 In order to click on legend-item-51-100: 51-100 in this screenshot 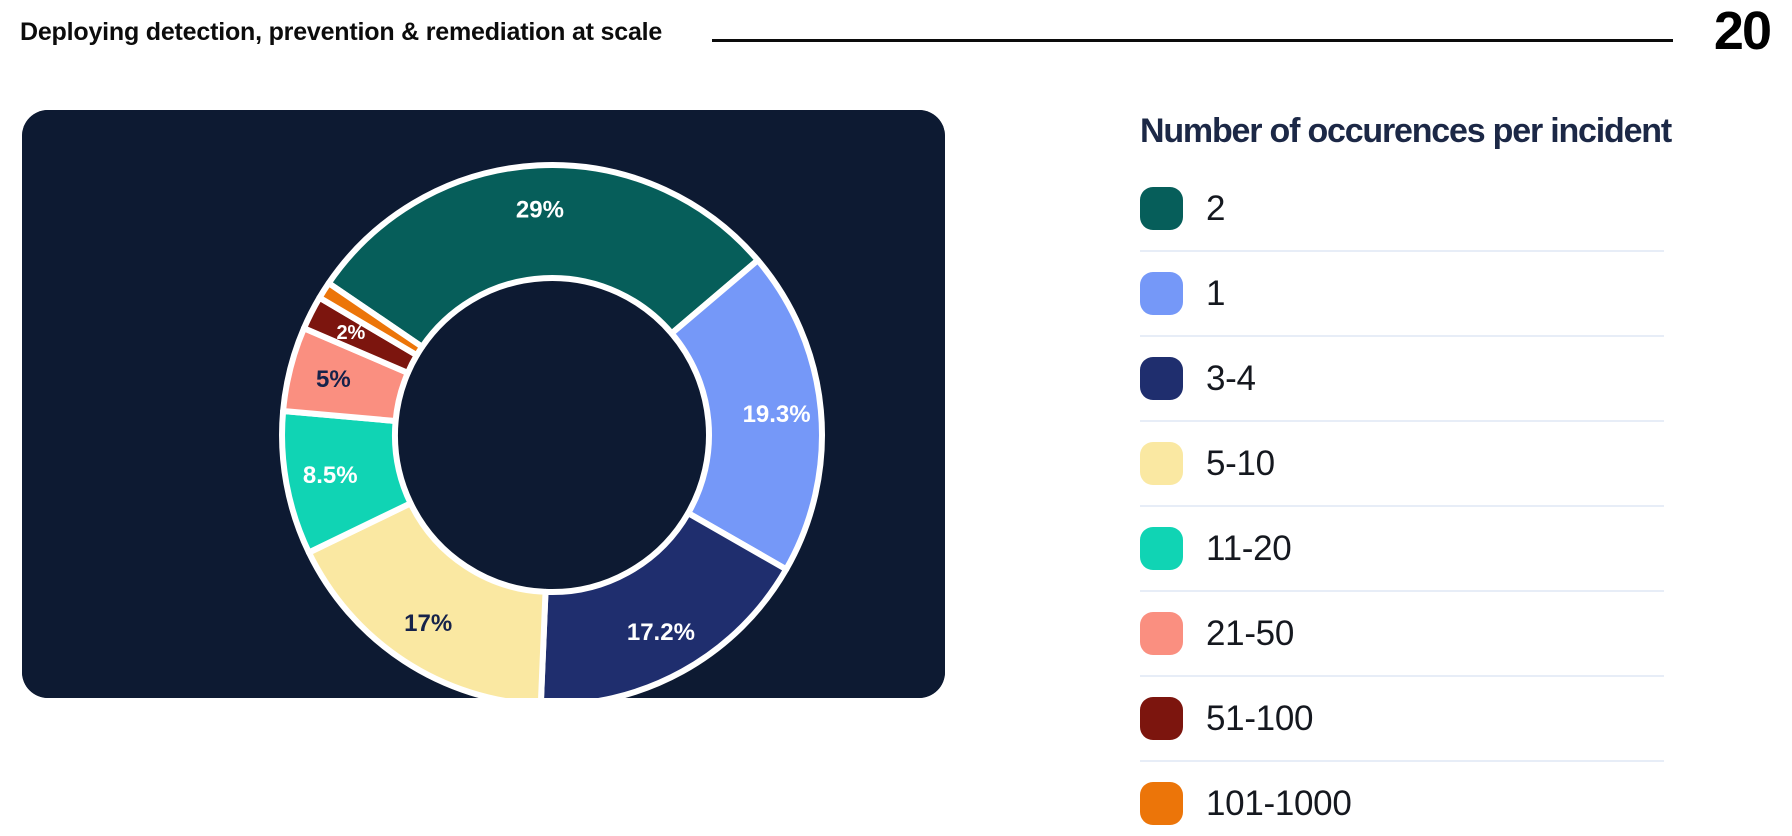, I will do `click(1402, 719)`.